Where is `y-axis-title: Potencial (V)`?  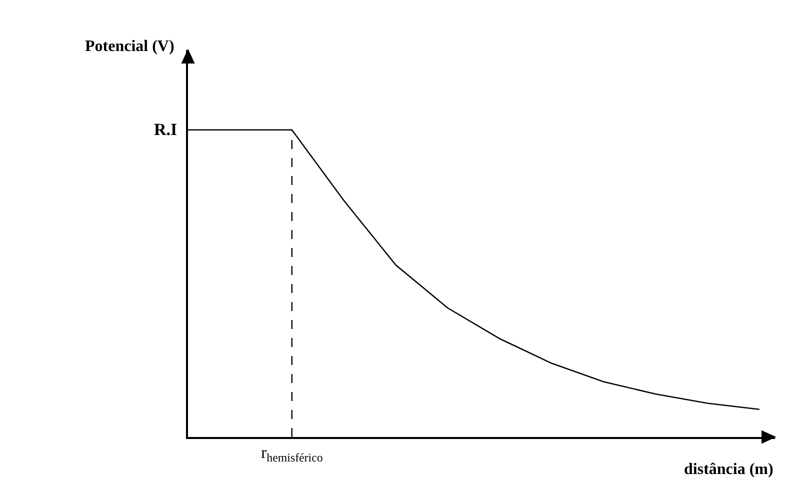 y-axis-title: Potencial (V) is located at coordinates (129, 46).